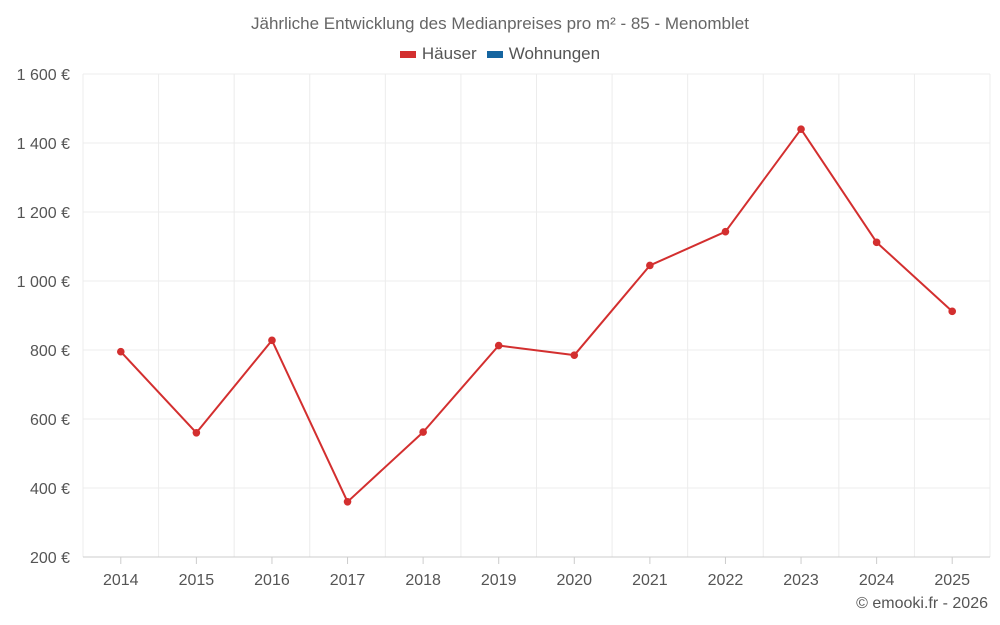 The width and height of the screenshot is (1000, 625). I want to click on y-tick-label: 400 €, so click(50, 489).